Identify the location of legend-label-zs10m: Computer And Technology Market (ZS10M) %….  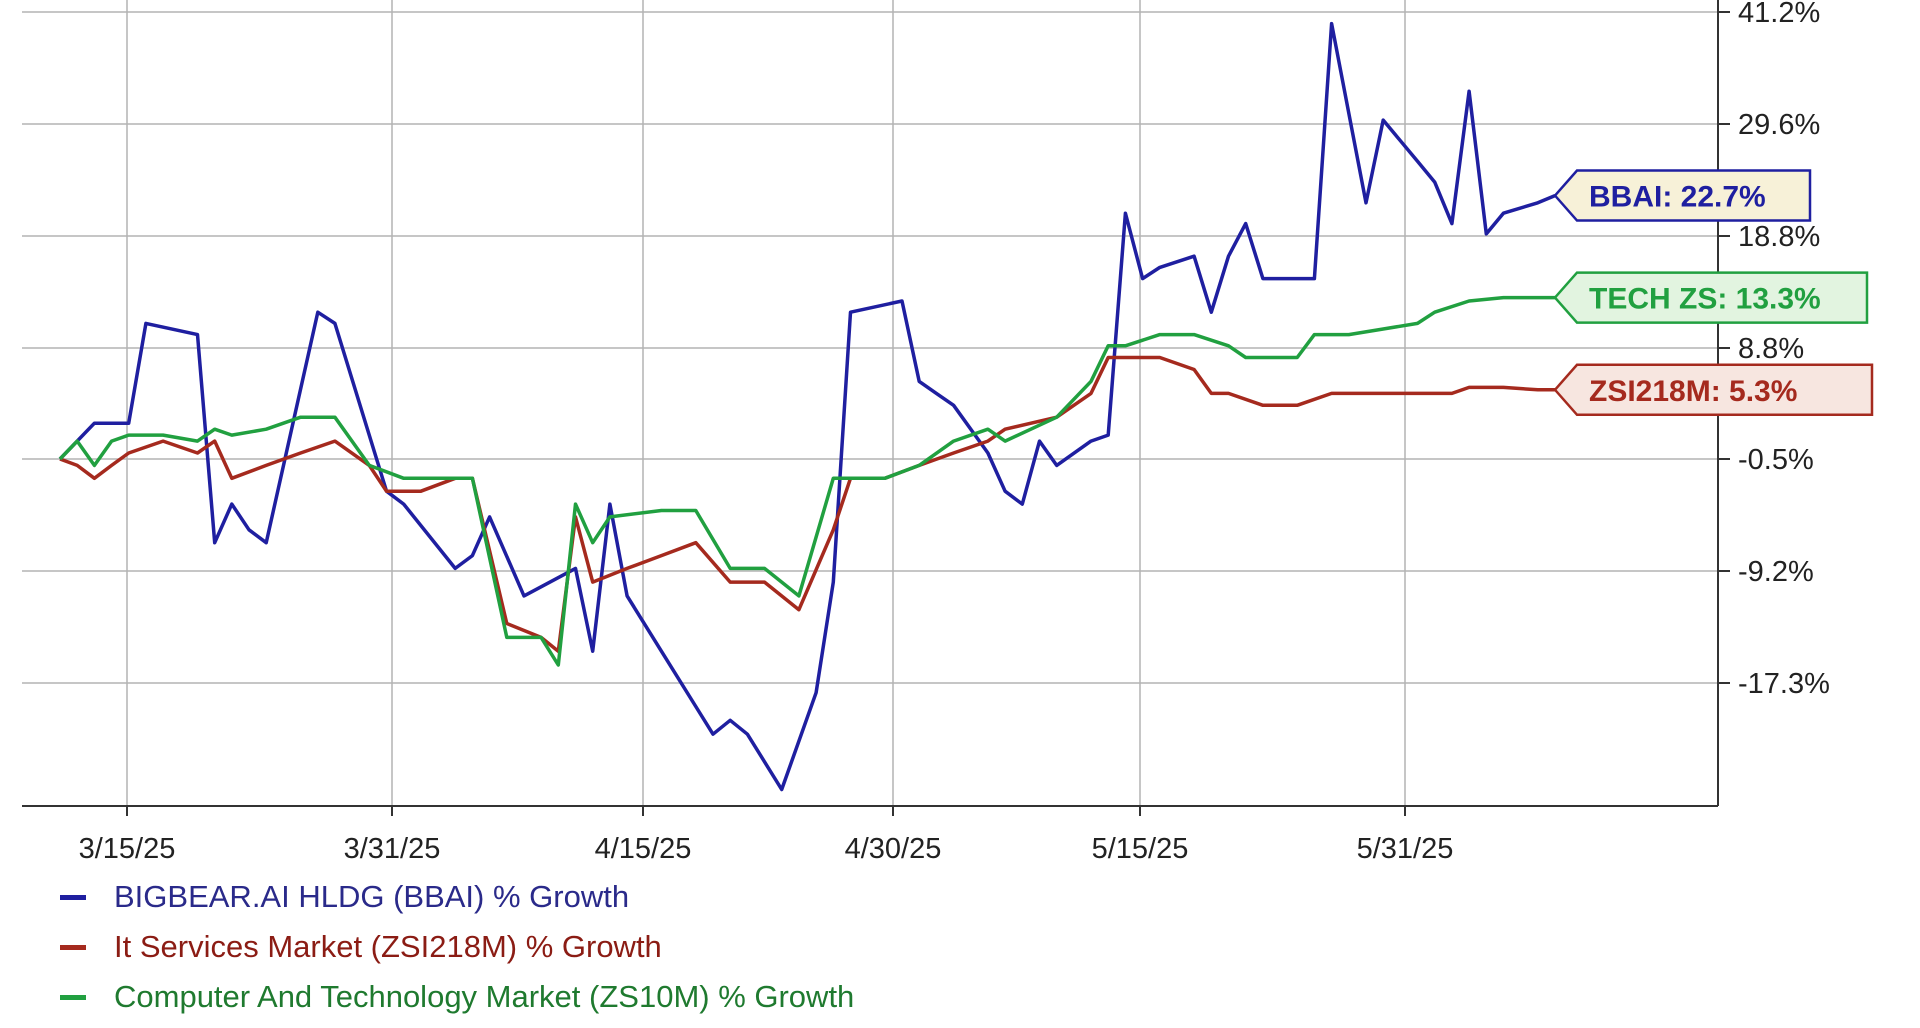
(484, 996).